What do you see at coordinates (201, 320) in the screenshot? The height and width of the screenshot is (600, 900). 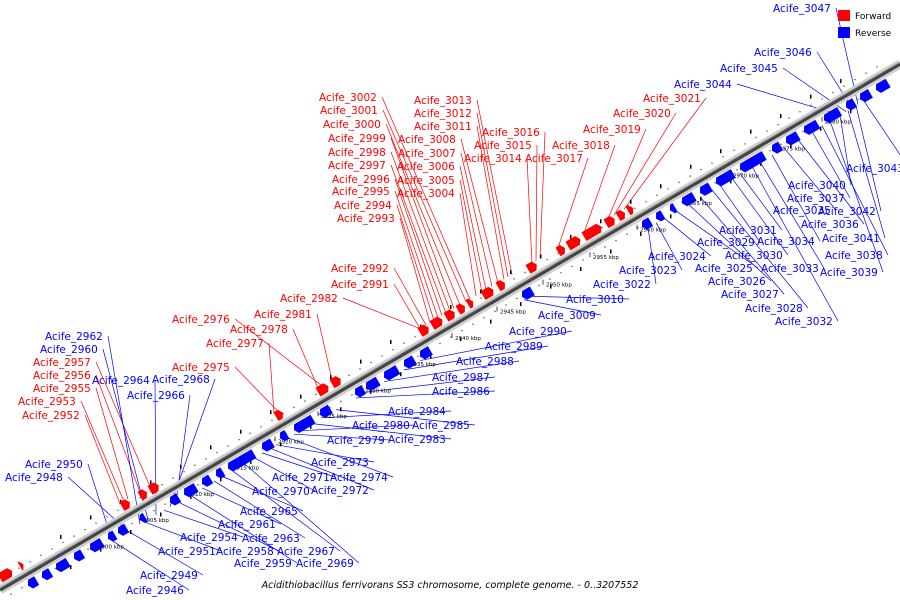 I see `gene-label: Acife_2976` at bounding box center [201, 320].